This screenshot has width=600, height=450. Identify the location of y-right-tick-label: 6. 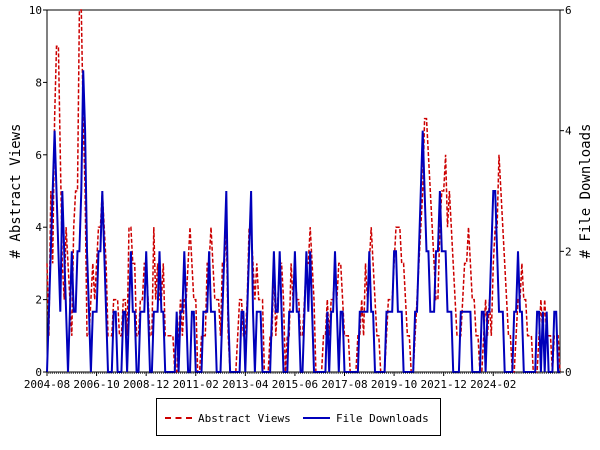
(568, 10).